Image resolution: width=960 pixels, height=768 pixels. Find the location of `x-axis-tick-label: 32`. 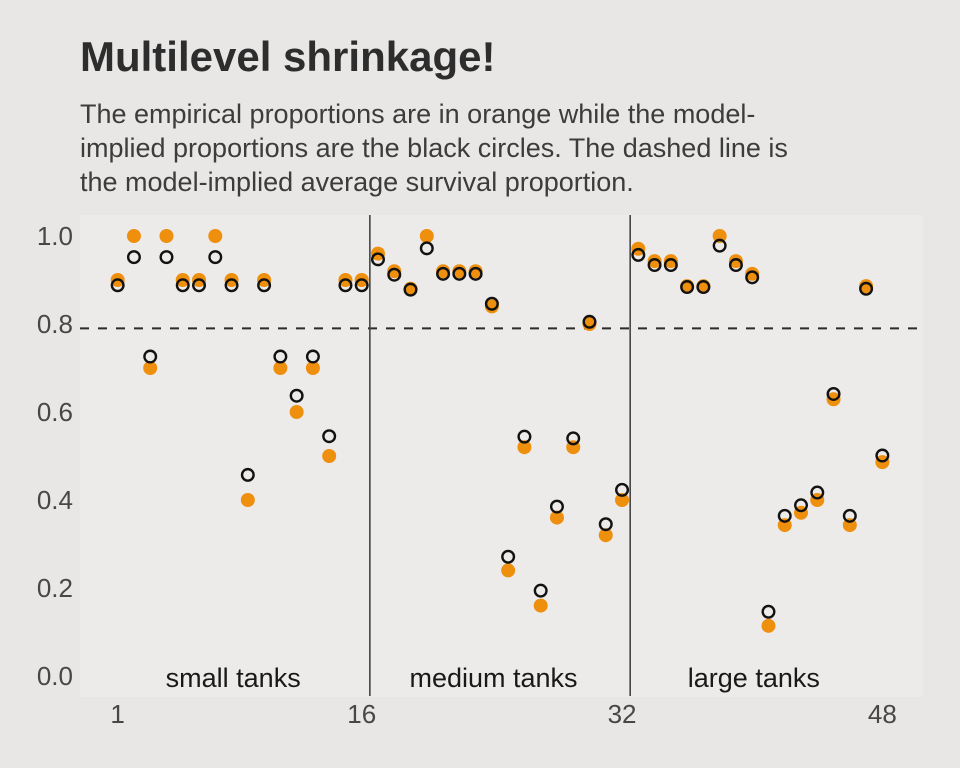

x-axis-tick-label: 32 is located at coordinates (622, 714).